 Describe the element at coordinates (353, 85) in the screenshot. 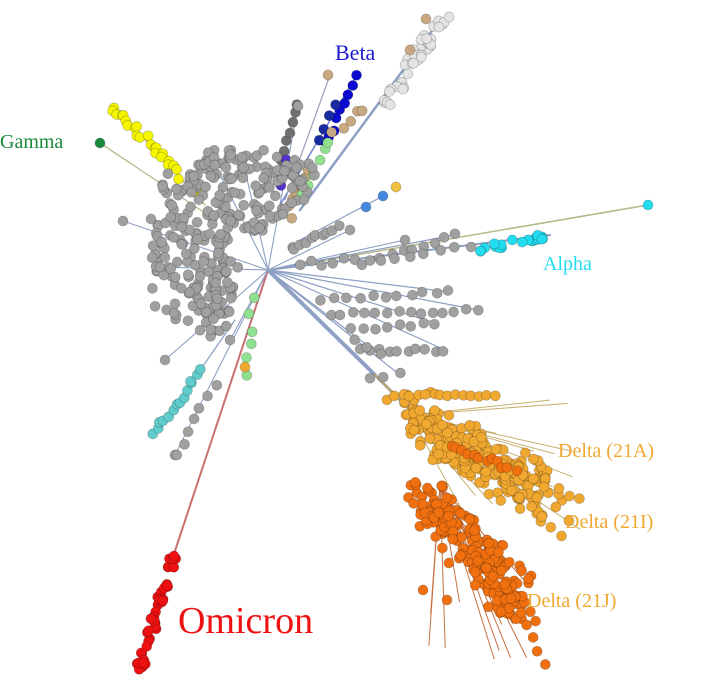

I see `beta-node` at that location.